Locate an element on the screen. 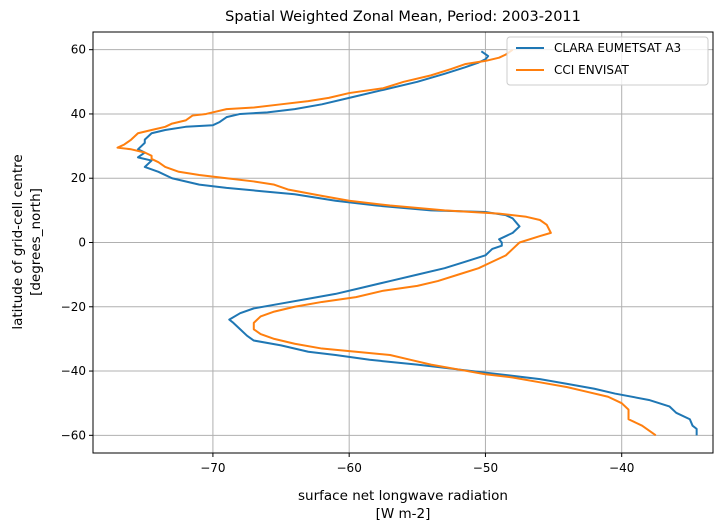  y-tick-label: −20 is located at coordinates (73, 307).